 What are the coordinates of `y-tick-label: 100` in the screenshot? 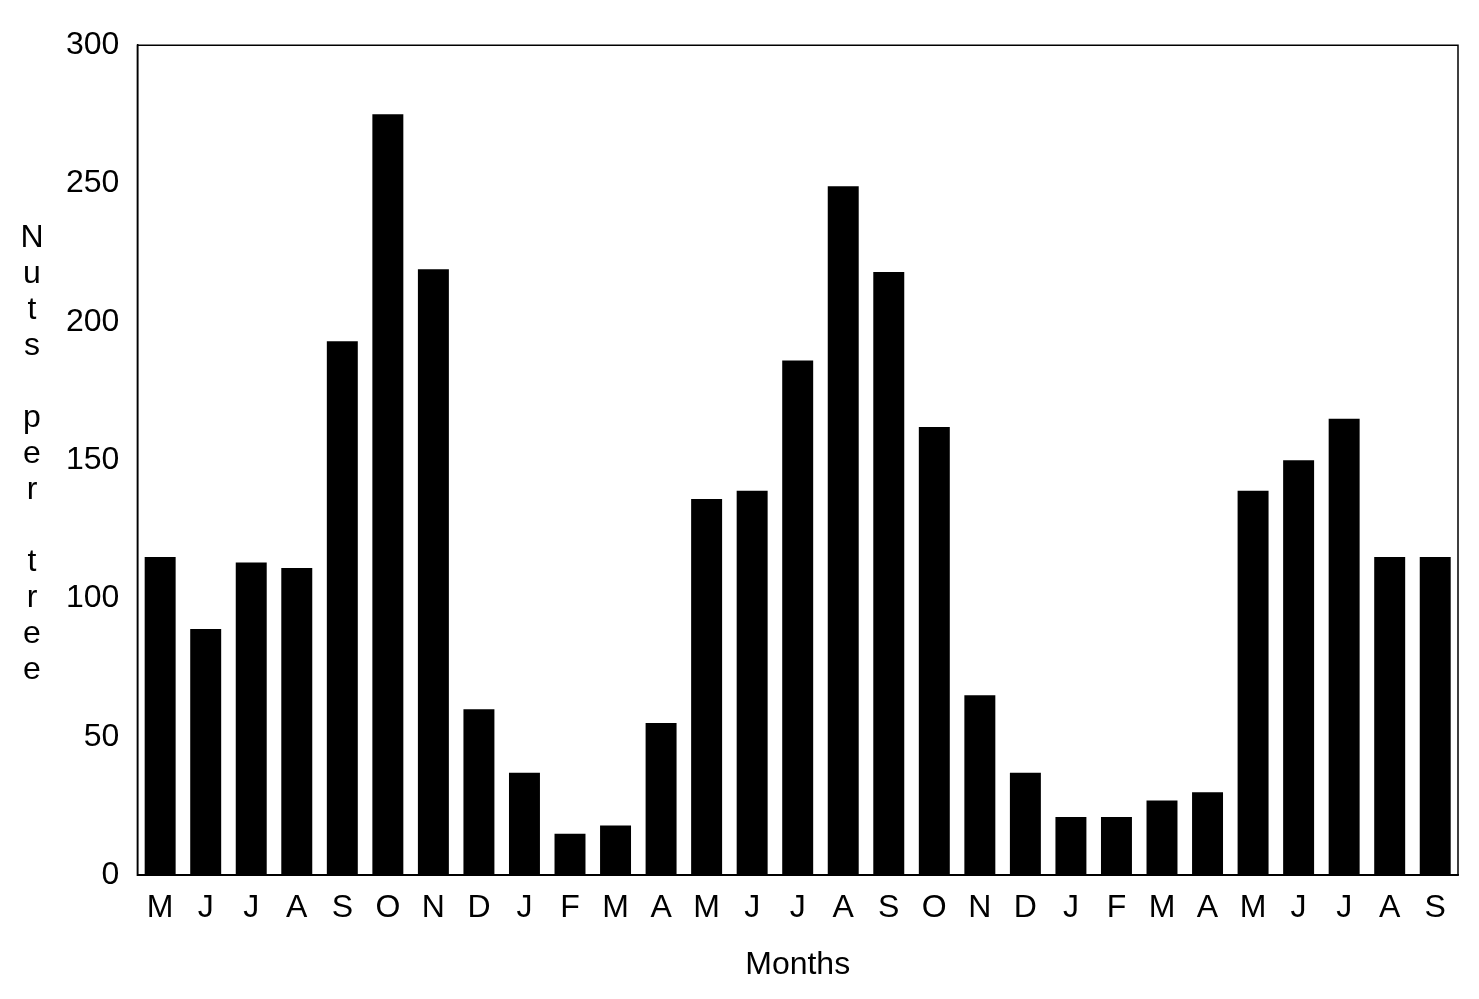 It's located at (93, 596).